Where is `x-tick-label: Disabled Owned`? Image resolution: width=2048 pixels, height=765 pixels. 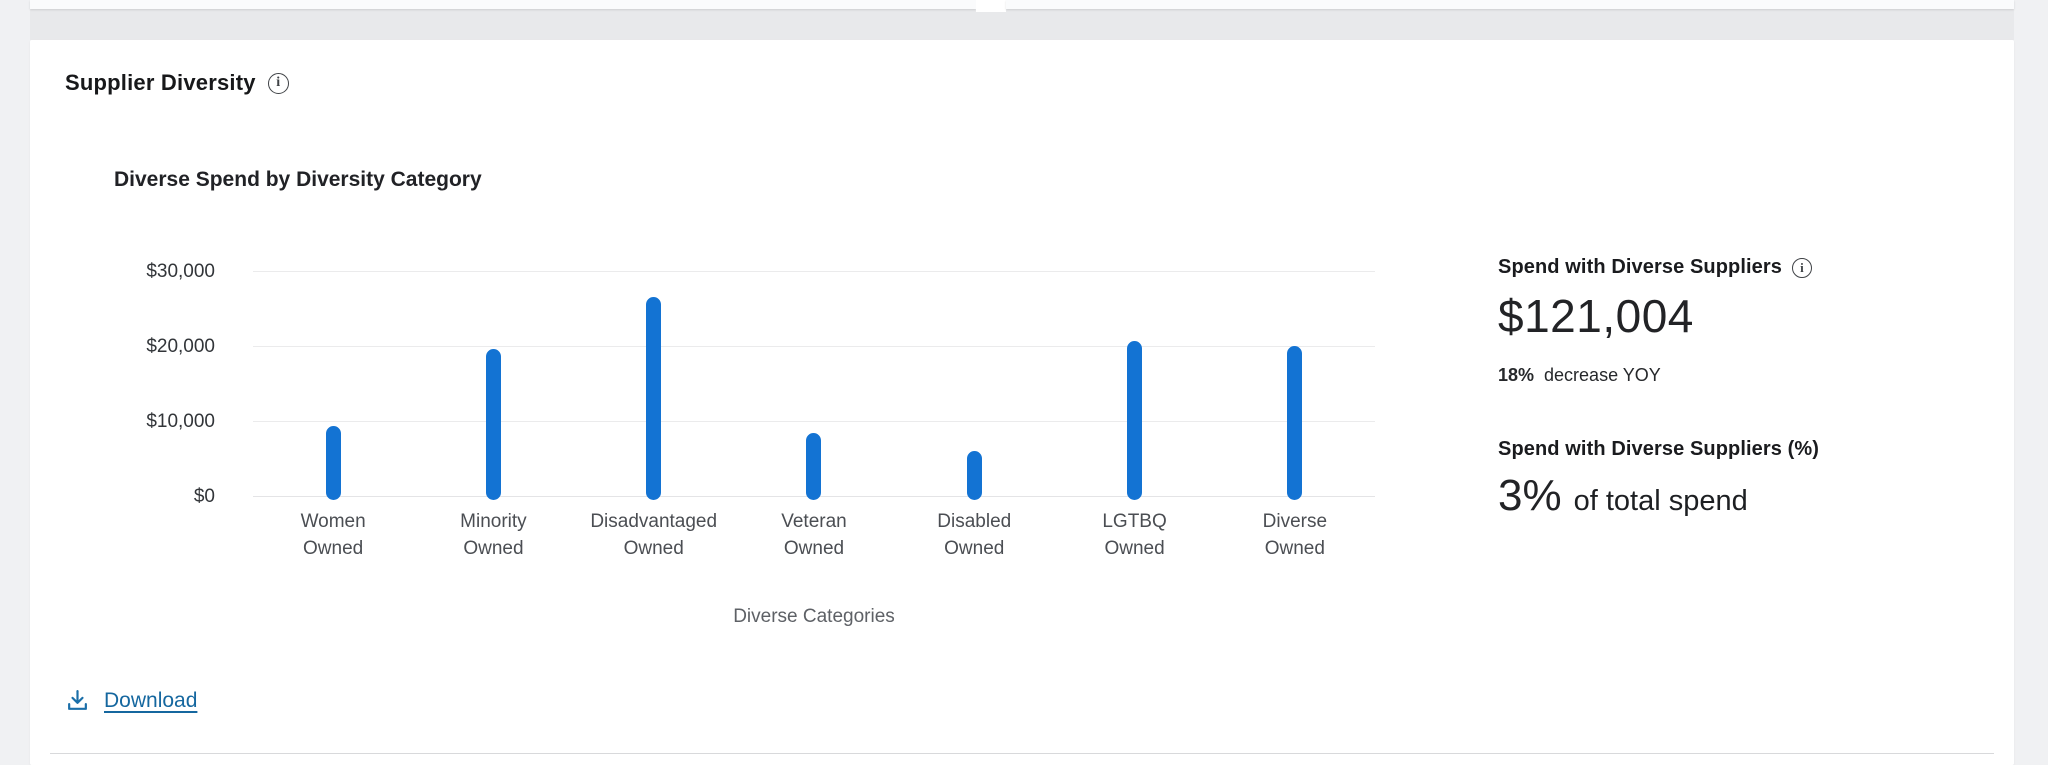 x-tick-label: Disabled Owned is located at coordinates (974, 535).